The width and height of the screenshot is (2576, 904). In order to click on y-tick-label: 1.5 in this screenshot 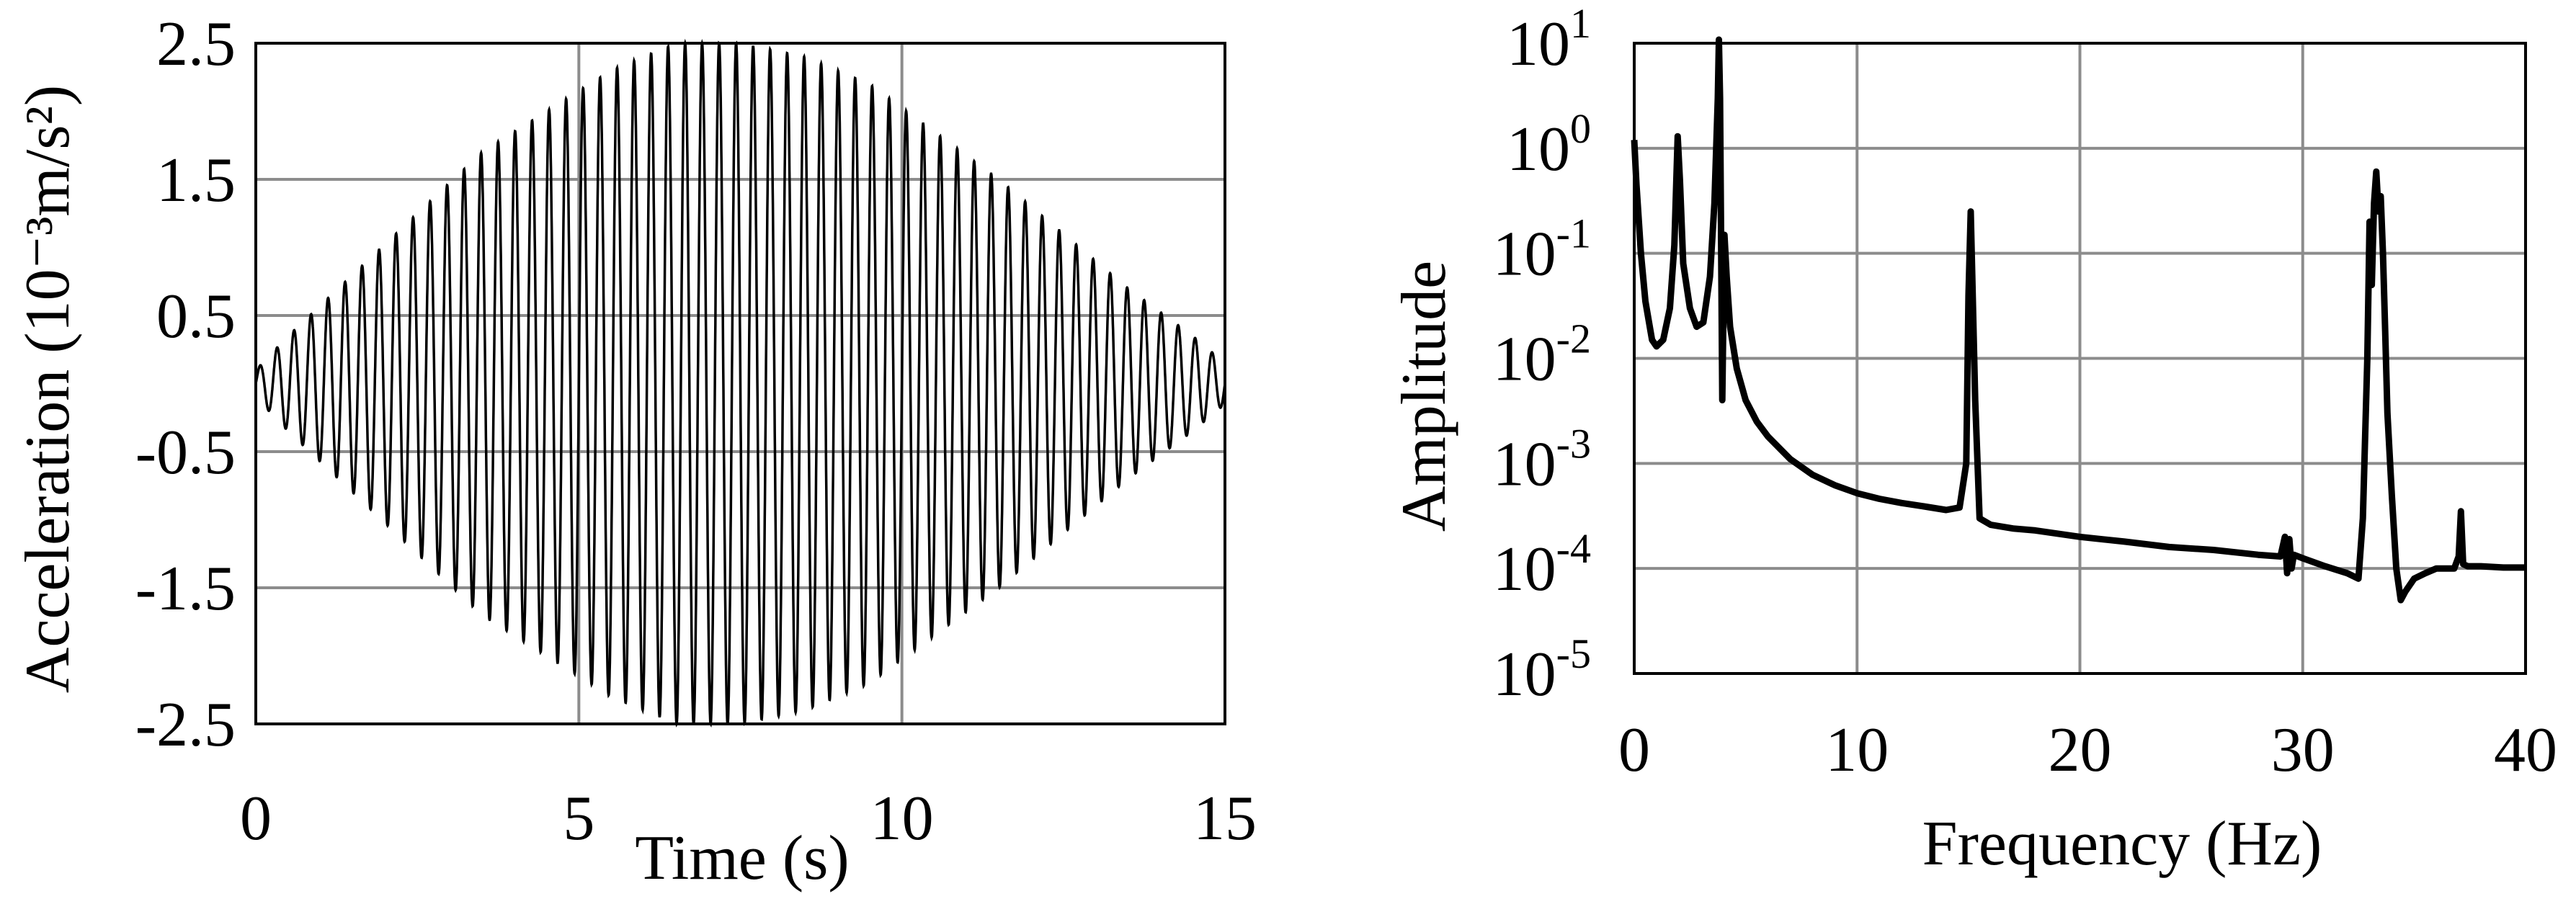, I will do `click(196, 180)`.